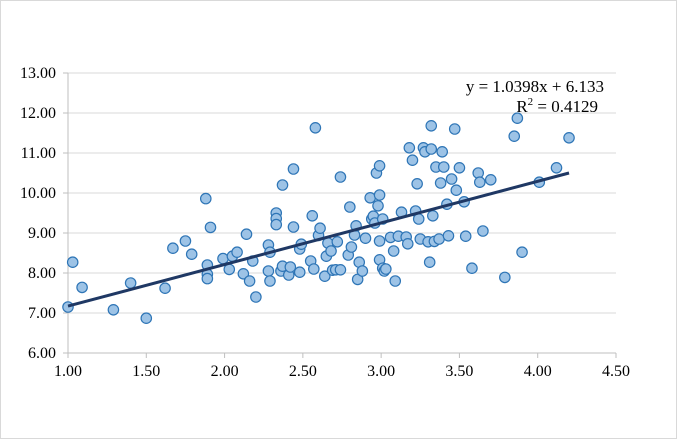 The width and height of the screenshot is (677, 440). What do you see at coordinates (42, 353) in the screenshot?
I see `y-tick-label: 6.00` at bounding box center [42, 353].